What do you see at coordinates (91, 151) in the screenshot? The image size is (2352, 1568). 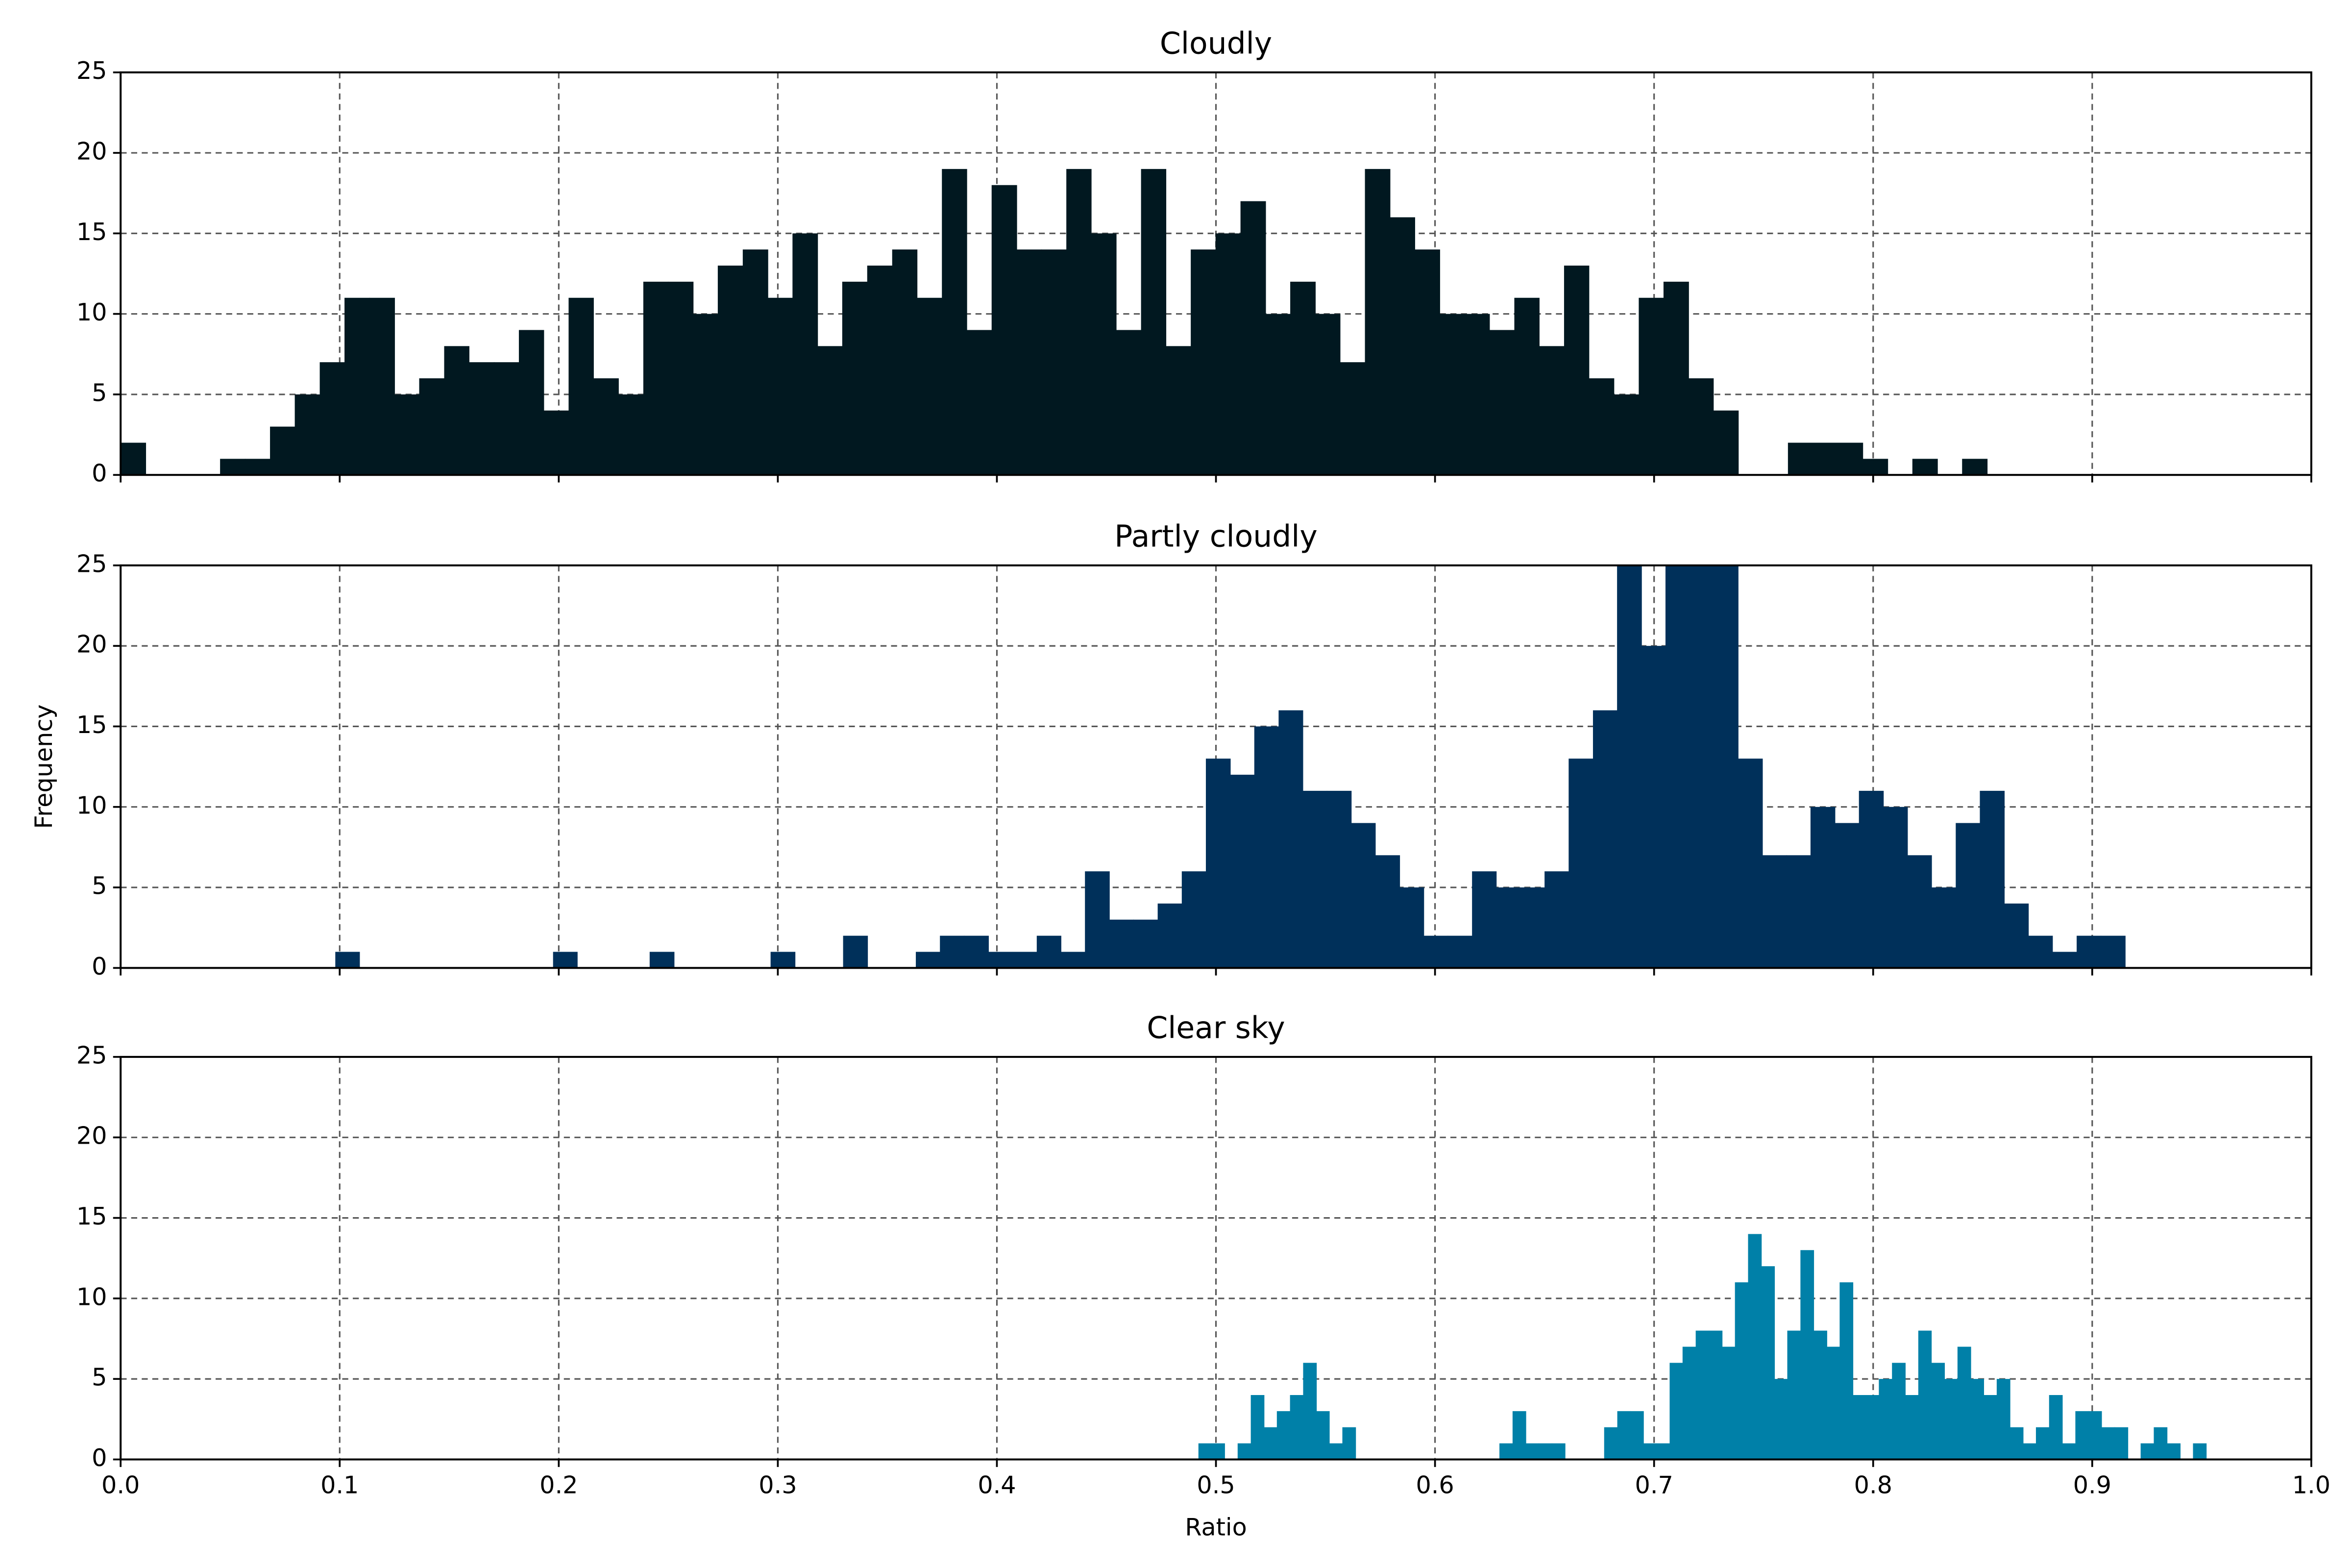 I see `y-tick-label: 20` at bounding box center [91, 151].